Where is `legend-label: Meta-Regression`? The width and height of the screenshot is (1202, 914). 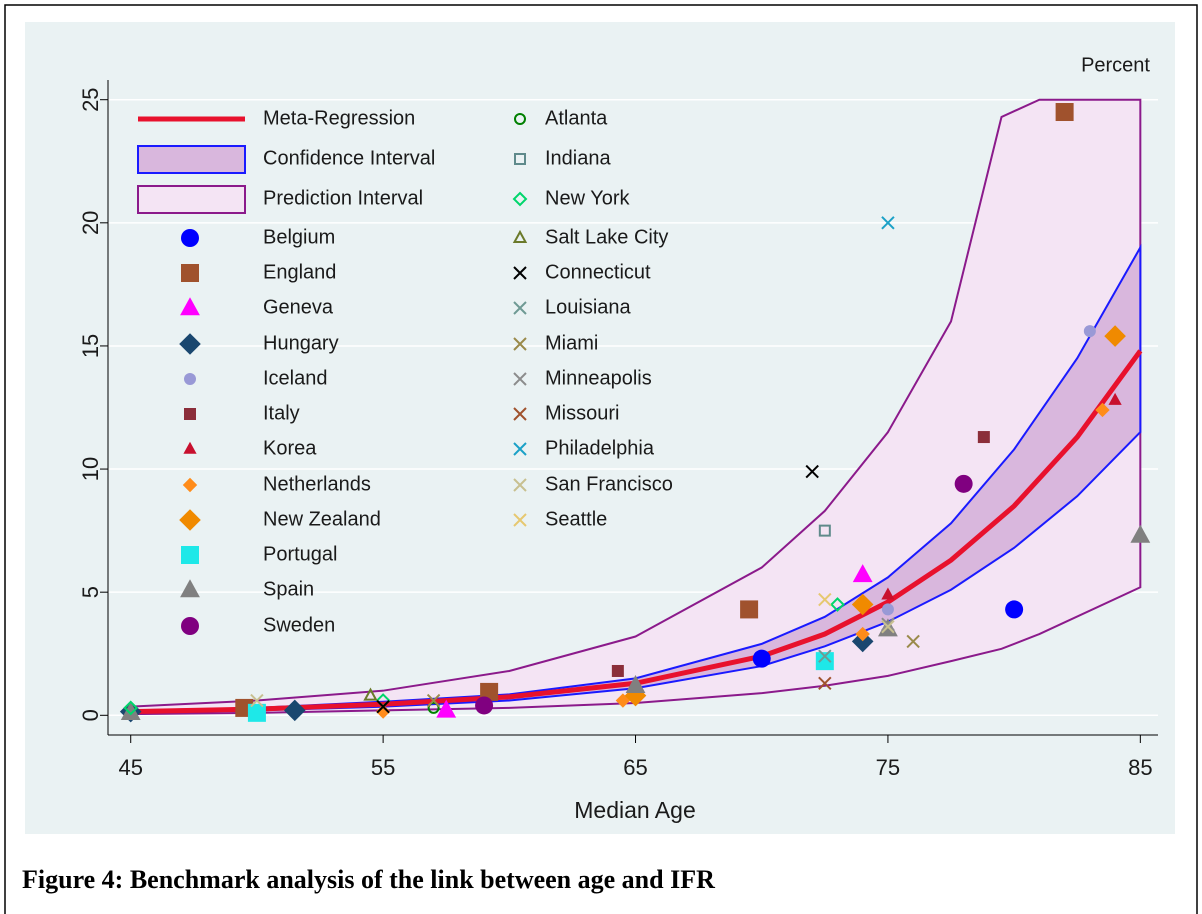
legend-label: Meta-Regression is located at coordinates (339, 118).